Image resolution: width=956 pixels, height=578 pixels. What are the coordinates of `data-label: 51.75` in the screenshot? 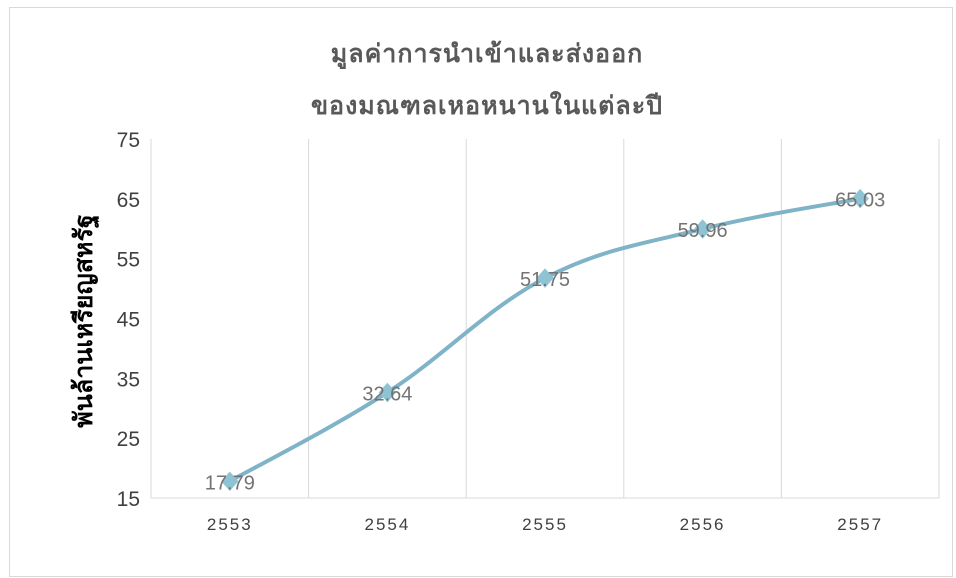 It's located at (545, 280).